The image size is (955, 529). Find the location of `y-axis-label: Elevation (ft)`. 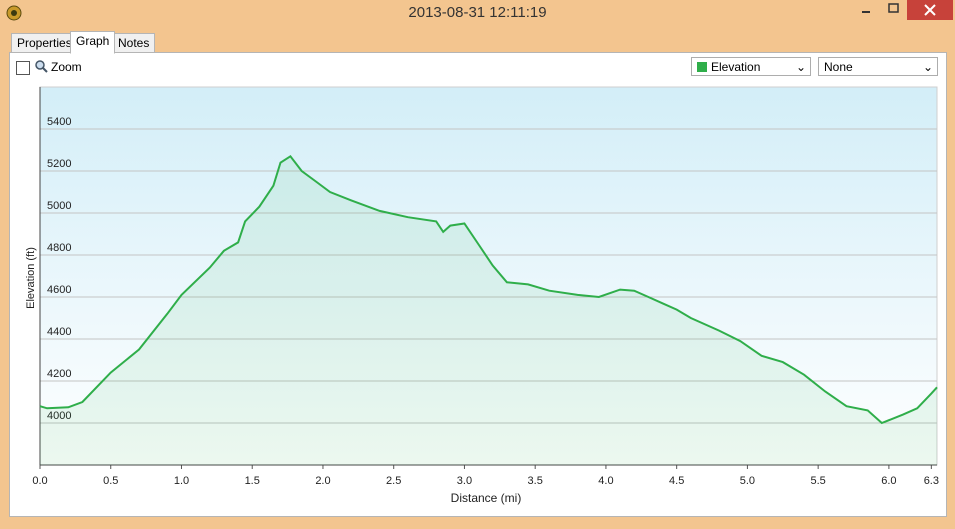

y-axis-label: Elevation (ft) is located at coordinates (31, 278).